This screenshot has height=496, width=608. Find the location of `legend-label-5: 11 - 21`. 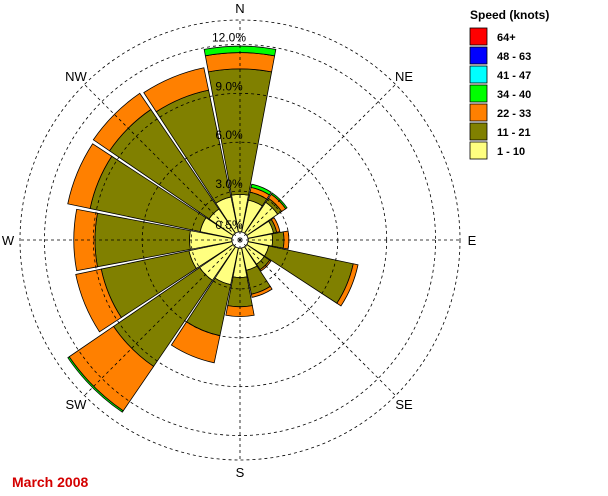

legend-label-5: 11 - 21 is located at coordinates (514, 133).